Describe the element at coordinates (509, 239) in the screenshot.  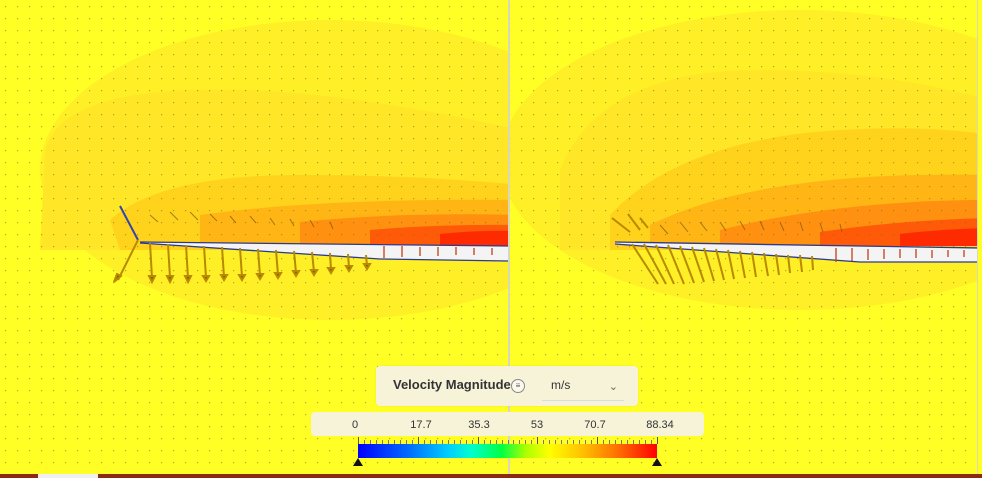
I see `viewport-divider` at that location.